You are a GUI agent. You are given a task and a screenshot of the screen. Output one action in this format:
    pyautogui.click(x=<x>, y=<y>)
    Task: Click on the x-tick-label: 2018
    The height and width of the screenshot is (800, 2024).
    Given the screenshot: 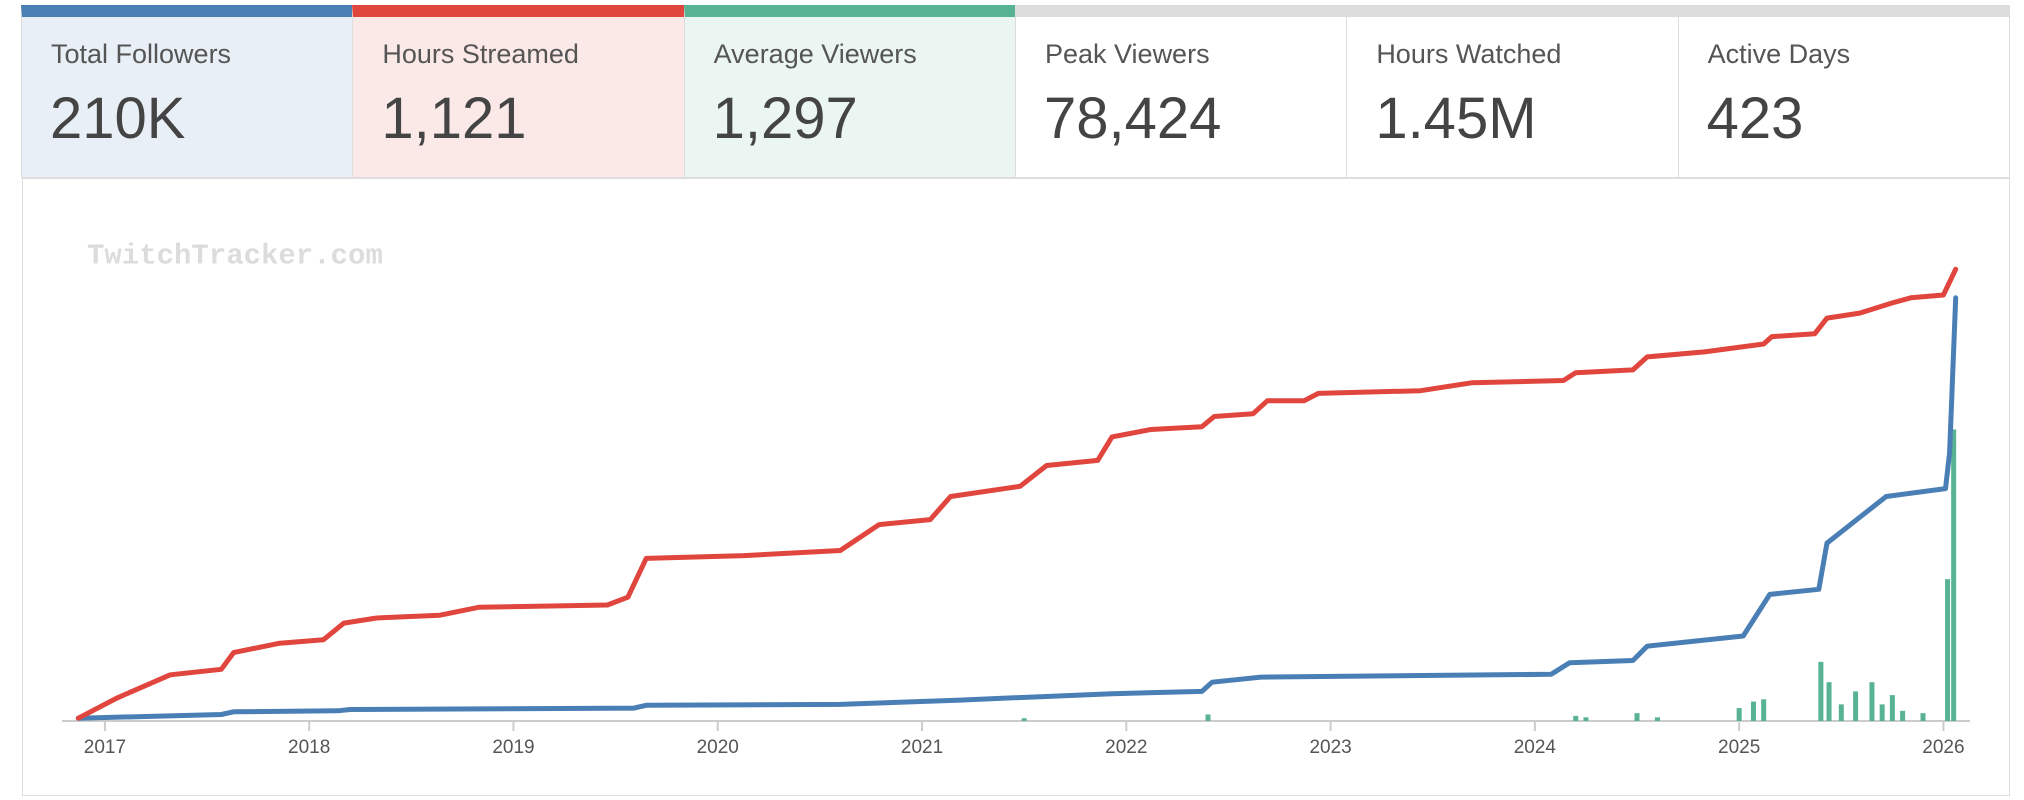 What is the action you would take?
    pyautogui.click(x=309, y=747)
    